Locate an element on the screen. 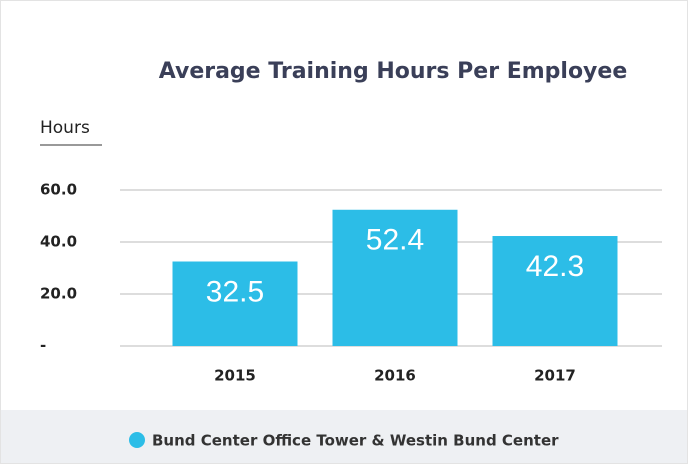  value-label: 32.5 is located at coordinates (235, 291).